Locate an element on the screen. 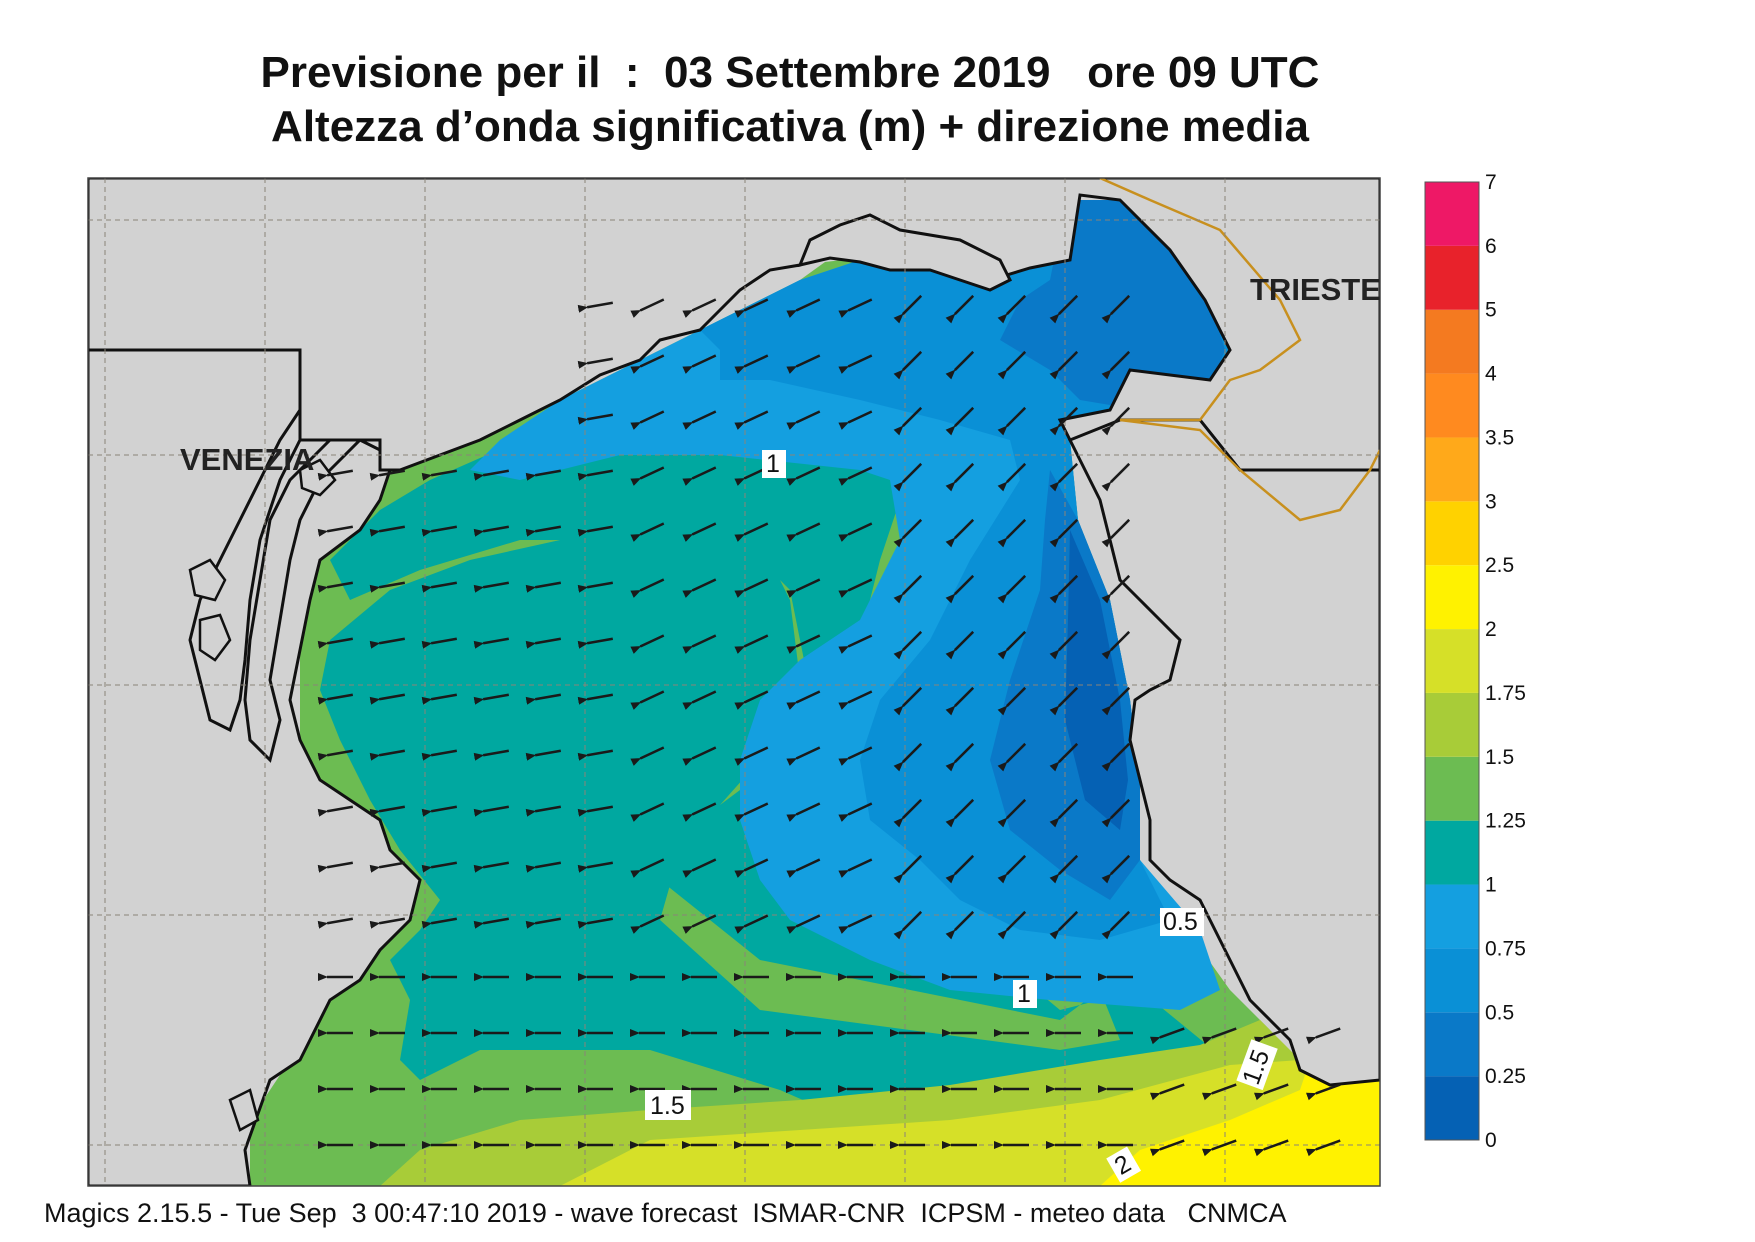 The height and width of the screenshot is (1242, 1755). istria-coast-land is located at coordinates (1223, 752).